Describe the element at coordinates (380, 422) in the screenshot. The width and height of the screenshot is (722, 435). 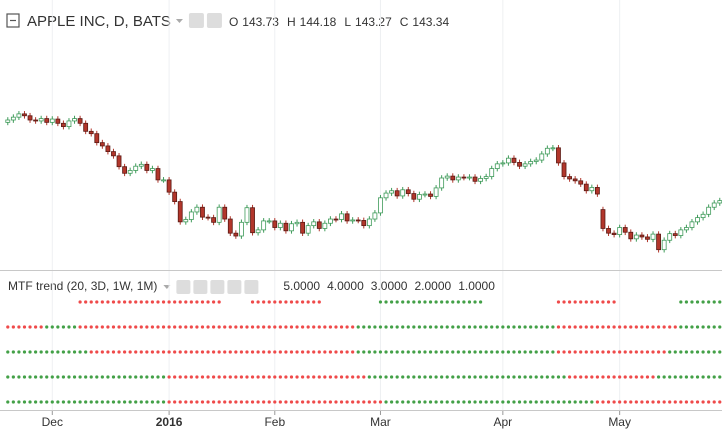
I see `x-tick-label: Mar` at that location.